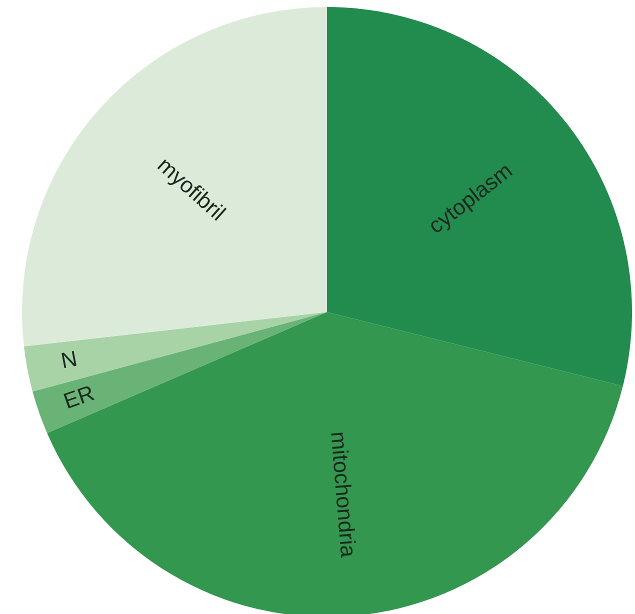 The width and height of the screenshot is (635, 614). Describe the element at coordinates (69, 360) in the screenshot. I see `slice-label: N` at that location.